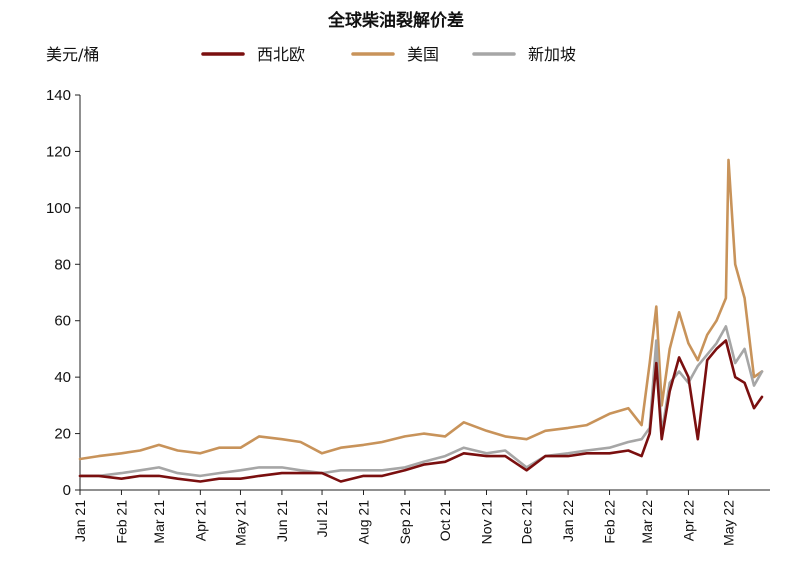 This screenshot has height=582, width=793. I want to click on legend-label-singapore: 新加坡, so click(552, 54).